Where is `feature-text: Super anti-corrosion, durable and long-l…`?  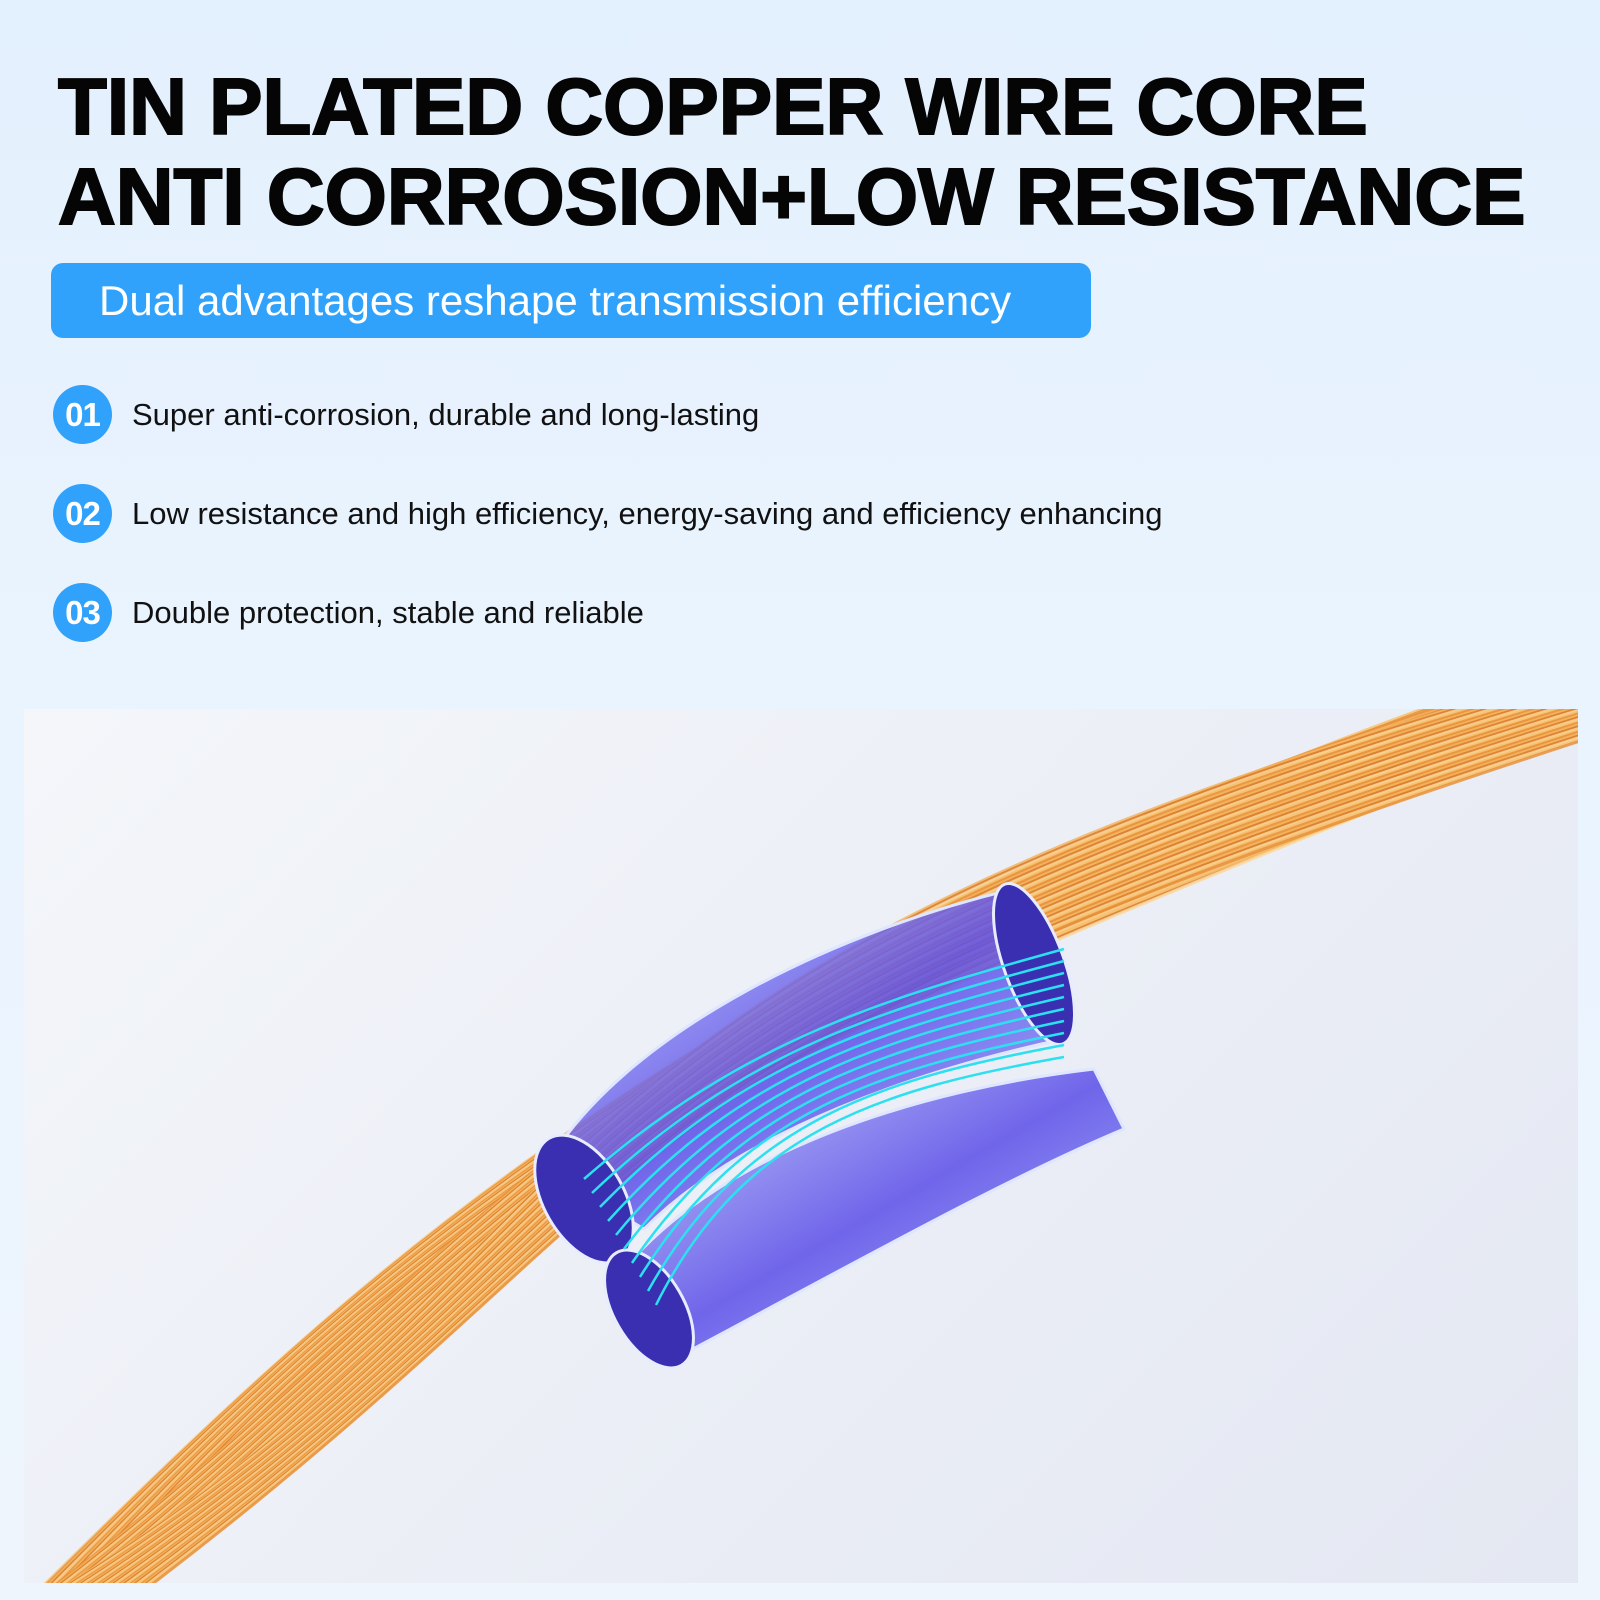 feature-text: Super anti-corrosion, durable and long-l… is located at coordinates (446, 414).